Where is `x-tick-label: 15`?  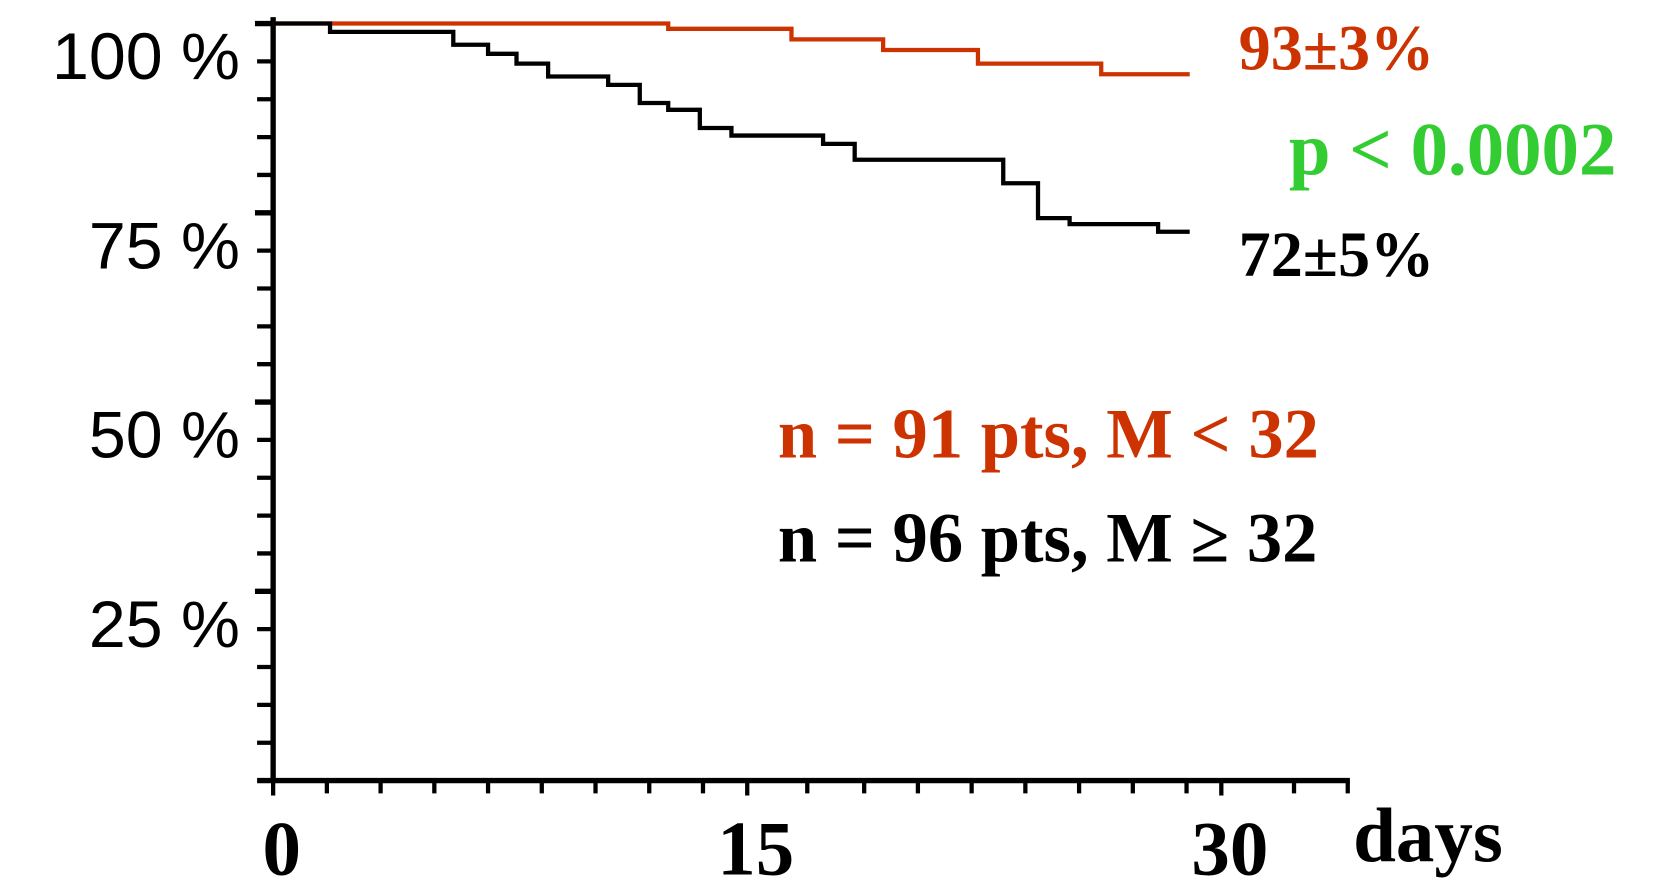
x-tick-label: 15 is located at coordinates (755, 843).